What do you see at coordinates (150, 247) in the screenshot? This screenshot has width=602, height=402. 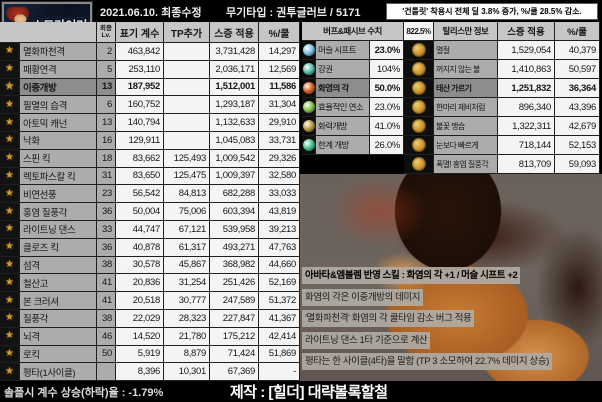 I see `skill-table-row: ★ 클로즈 킥 36 40,878 61,317 493,271 47,763` at bounding box center [150, 247].